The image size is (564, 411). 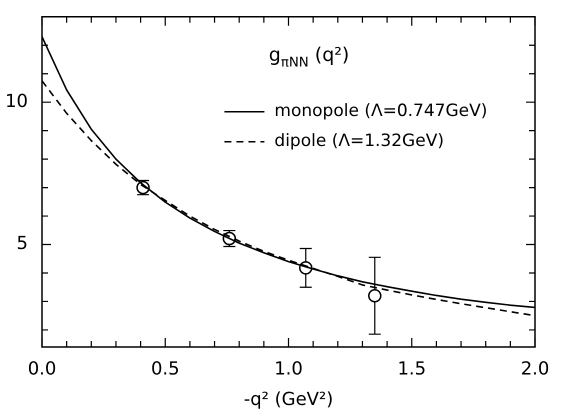 I want to click on y-tick-label: 10, so click(x=16, y=101).